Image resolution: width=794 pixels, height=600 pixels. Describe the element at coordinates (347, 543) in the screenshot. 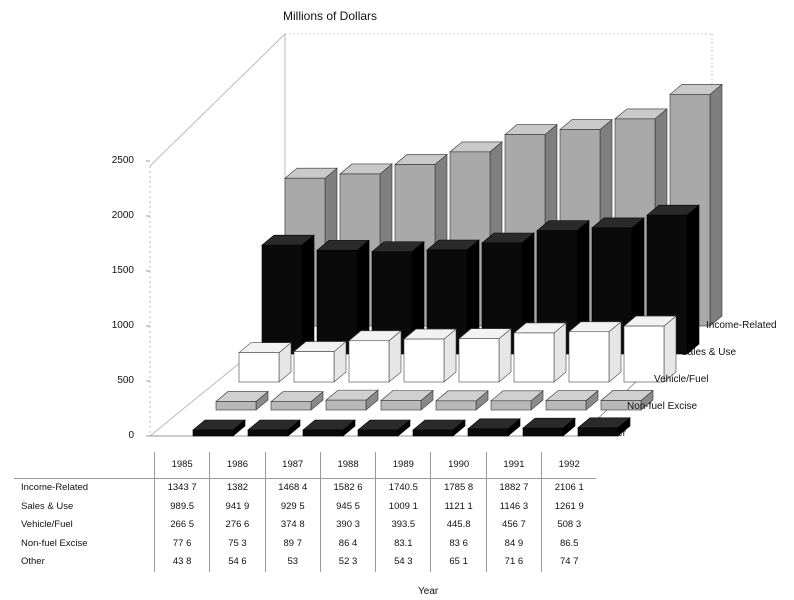

I see `data-label: 86 4` at that location.